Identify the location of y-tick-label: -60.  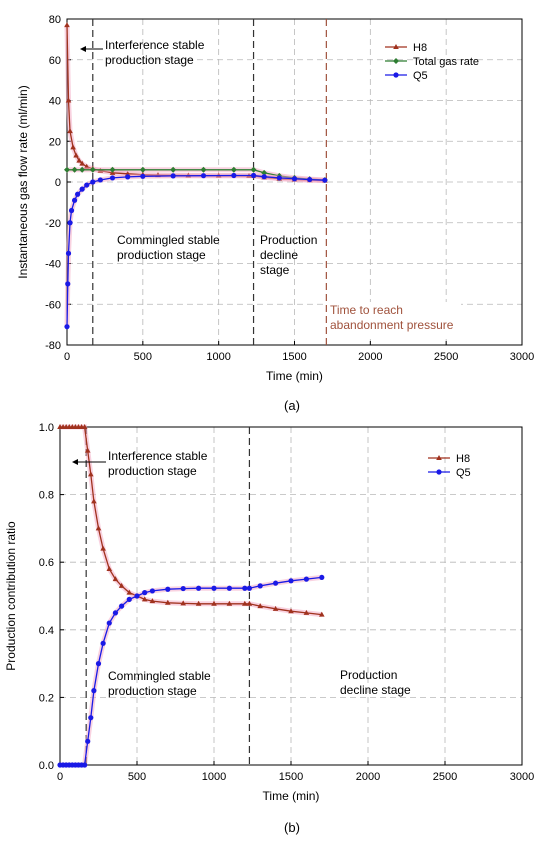
(53, 305).